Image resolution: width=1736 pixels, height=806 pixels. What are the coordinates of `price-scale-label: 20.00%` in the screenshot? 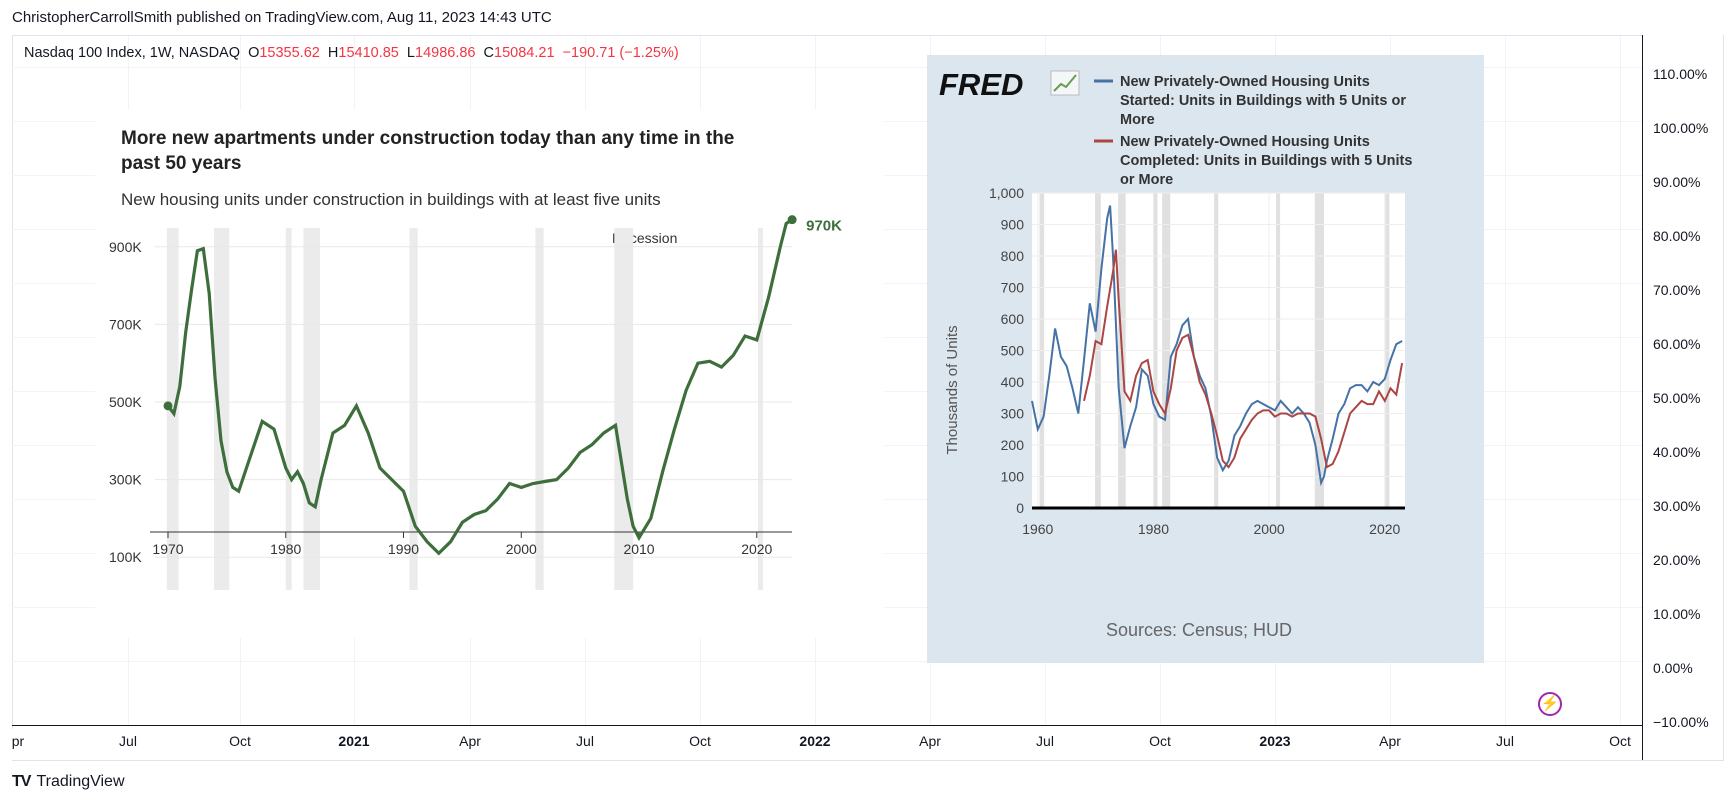 It's located at (1677, 560).